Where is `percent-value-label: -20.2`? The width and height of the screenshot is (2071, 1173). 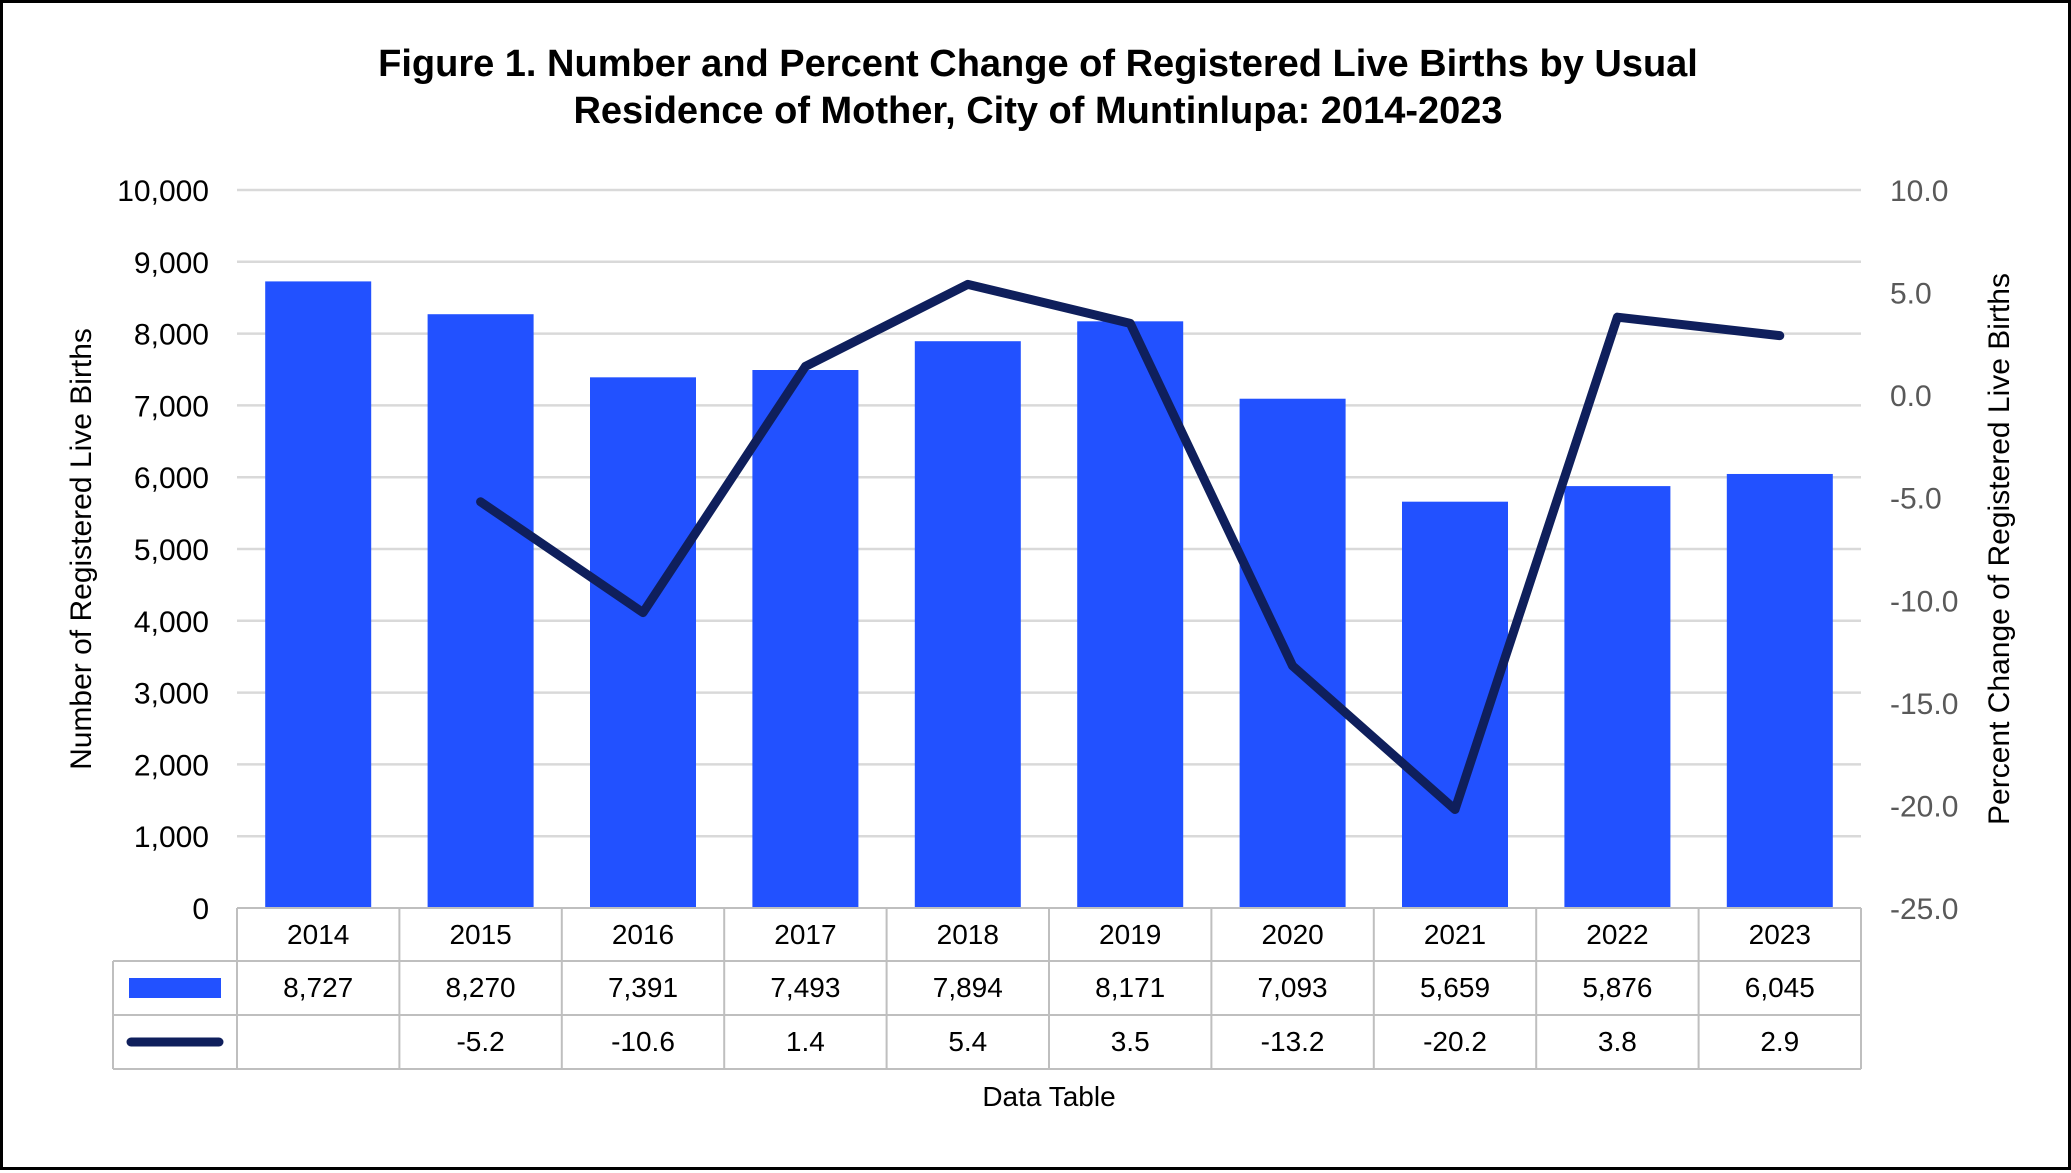 percent-value-label: -20.2 is located at coordinates (1455, 1041).